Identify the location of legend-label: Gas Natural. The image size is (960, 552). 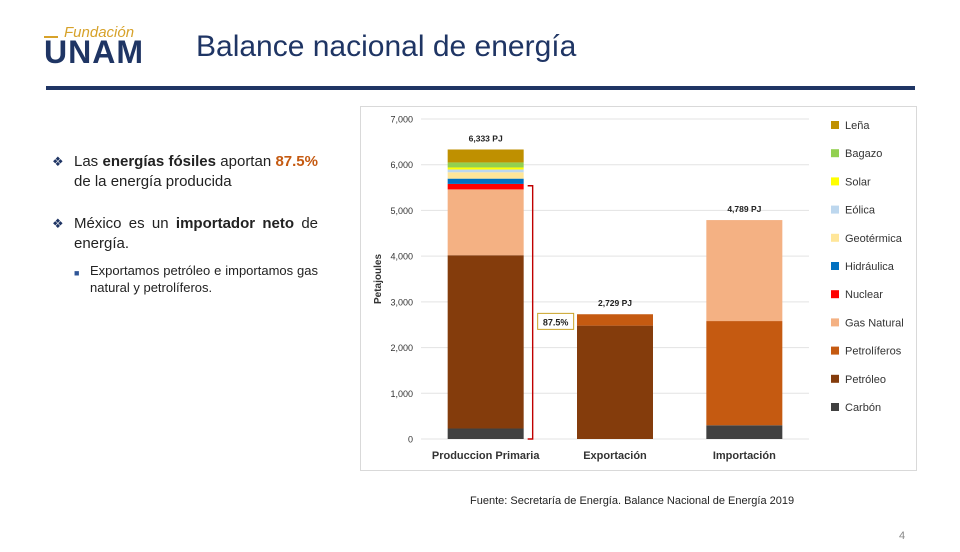
(874, 323).